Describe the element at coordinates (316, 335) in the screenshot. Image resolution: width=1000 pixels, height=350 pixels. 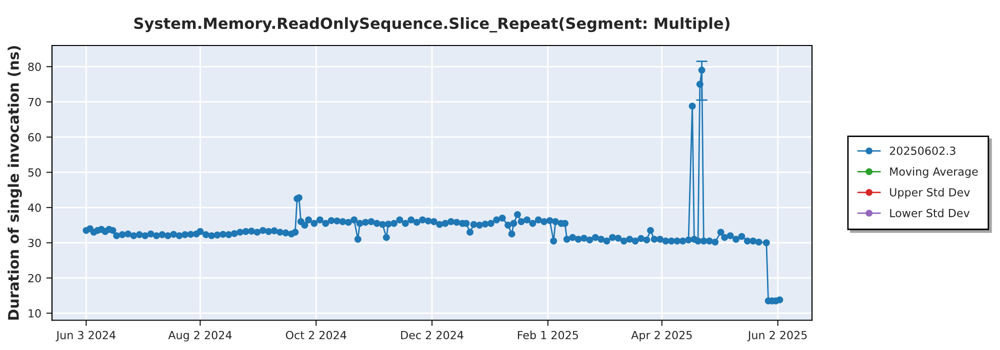
I see `x-tick-label: Oct 2 2024` at that location.